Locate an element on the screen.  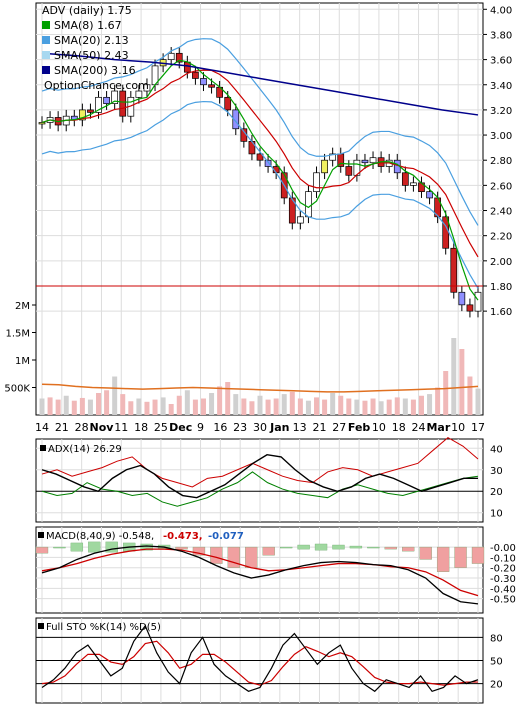
price-tick-label: 2.40 is located at coordinates (501, 212).